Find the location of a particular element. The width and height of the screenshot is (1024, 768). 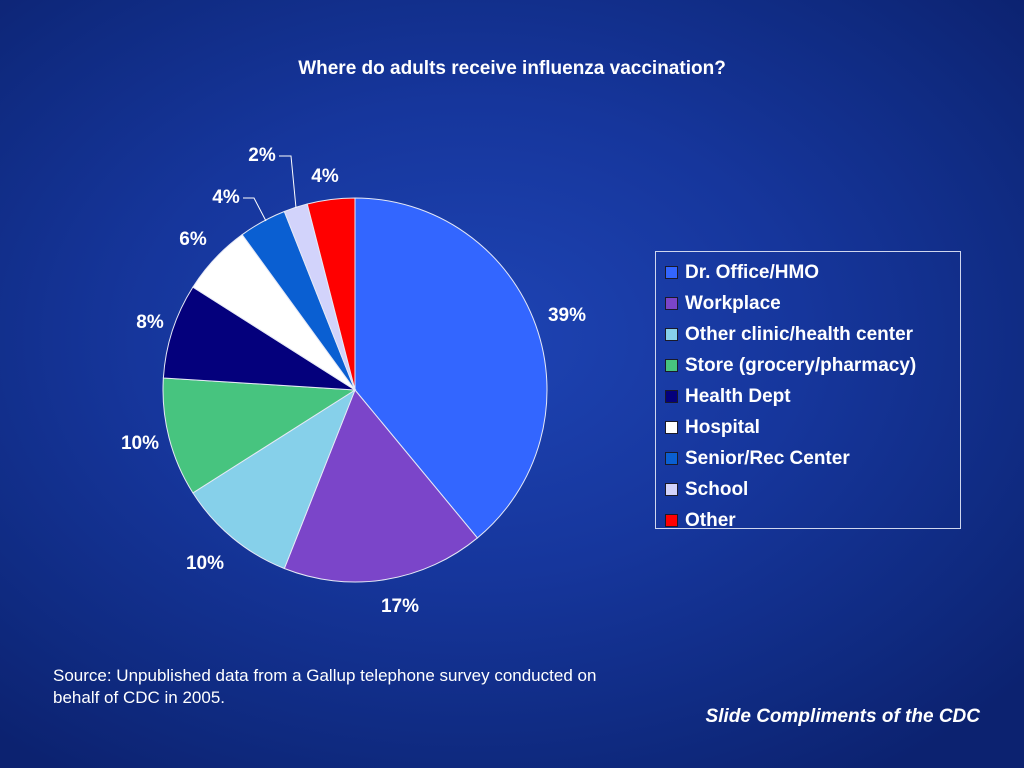

pie-slice-health-dept is located at coordinates (259, 338).